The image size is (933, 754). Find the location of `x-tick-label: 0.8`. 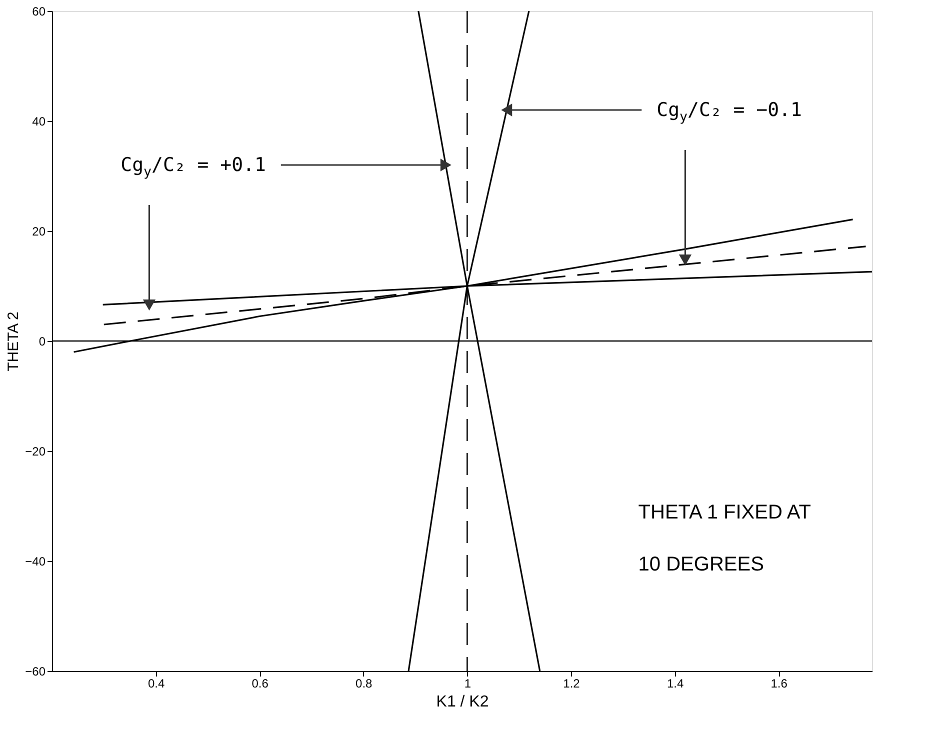

x-tick-label: 0.8 is located at coordinates (364, 683).